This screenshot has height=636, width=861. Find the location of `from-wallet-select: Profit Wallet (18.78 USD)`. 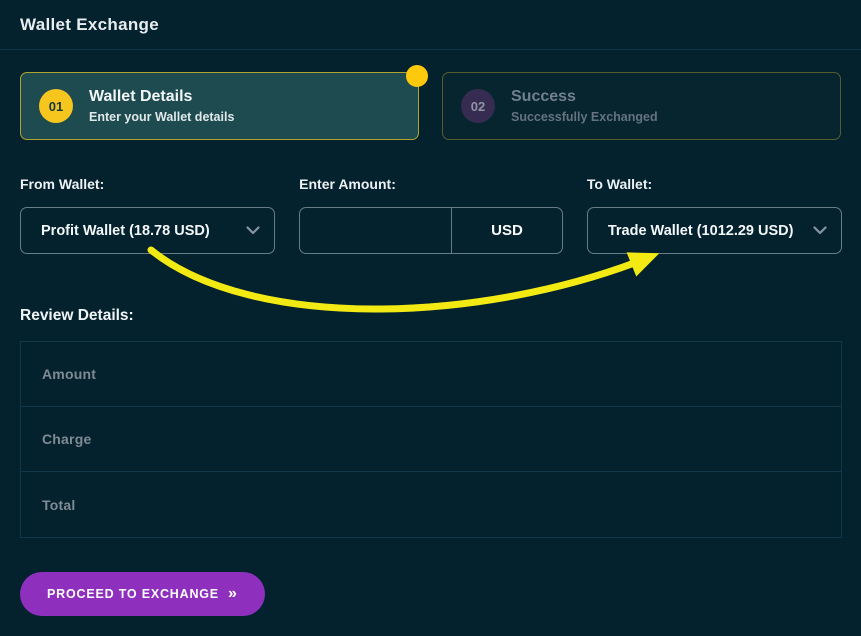

from-wallet-select: Profit Wallet (18.78 USD) is located at coordinates (148, 230).